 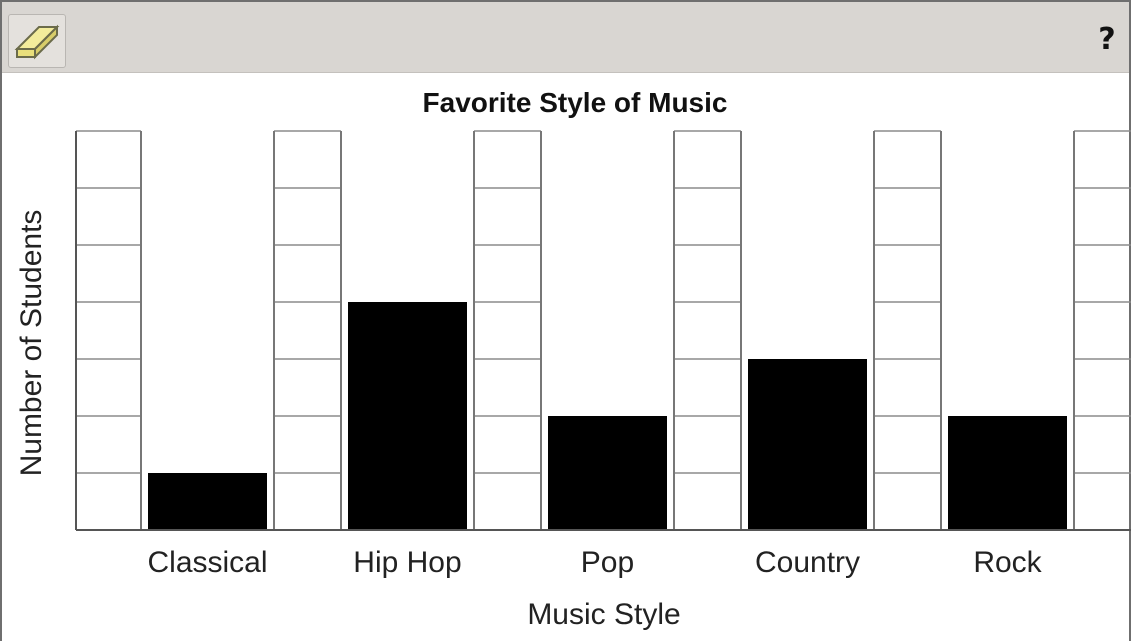 I want to click on eraser-button, so click(x=37, y=41).